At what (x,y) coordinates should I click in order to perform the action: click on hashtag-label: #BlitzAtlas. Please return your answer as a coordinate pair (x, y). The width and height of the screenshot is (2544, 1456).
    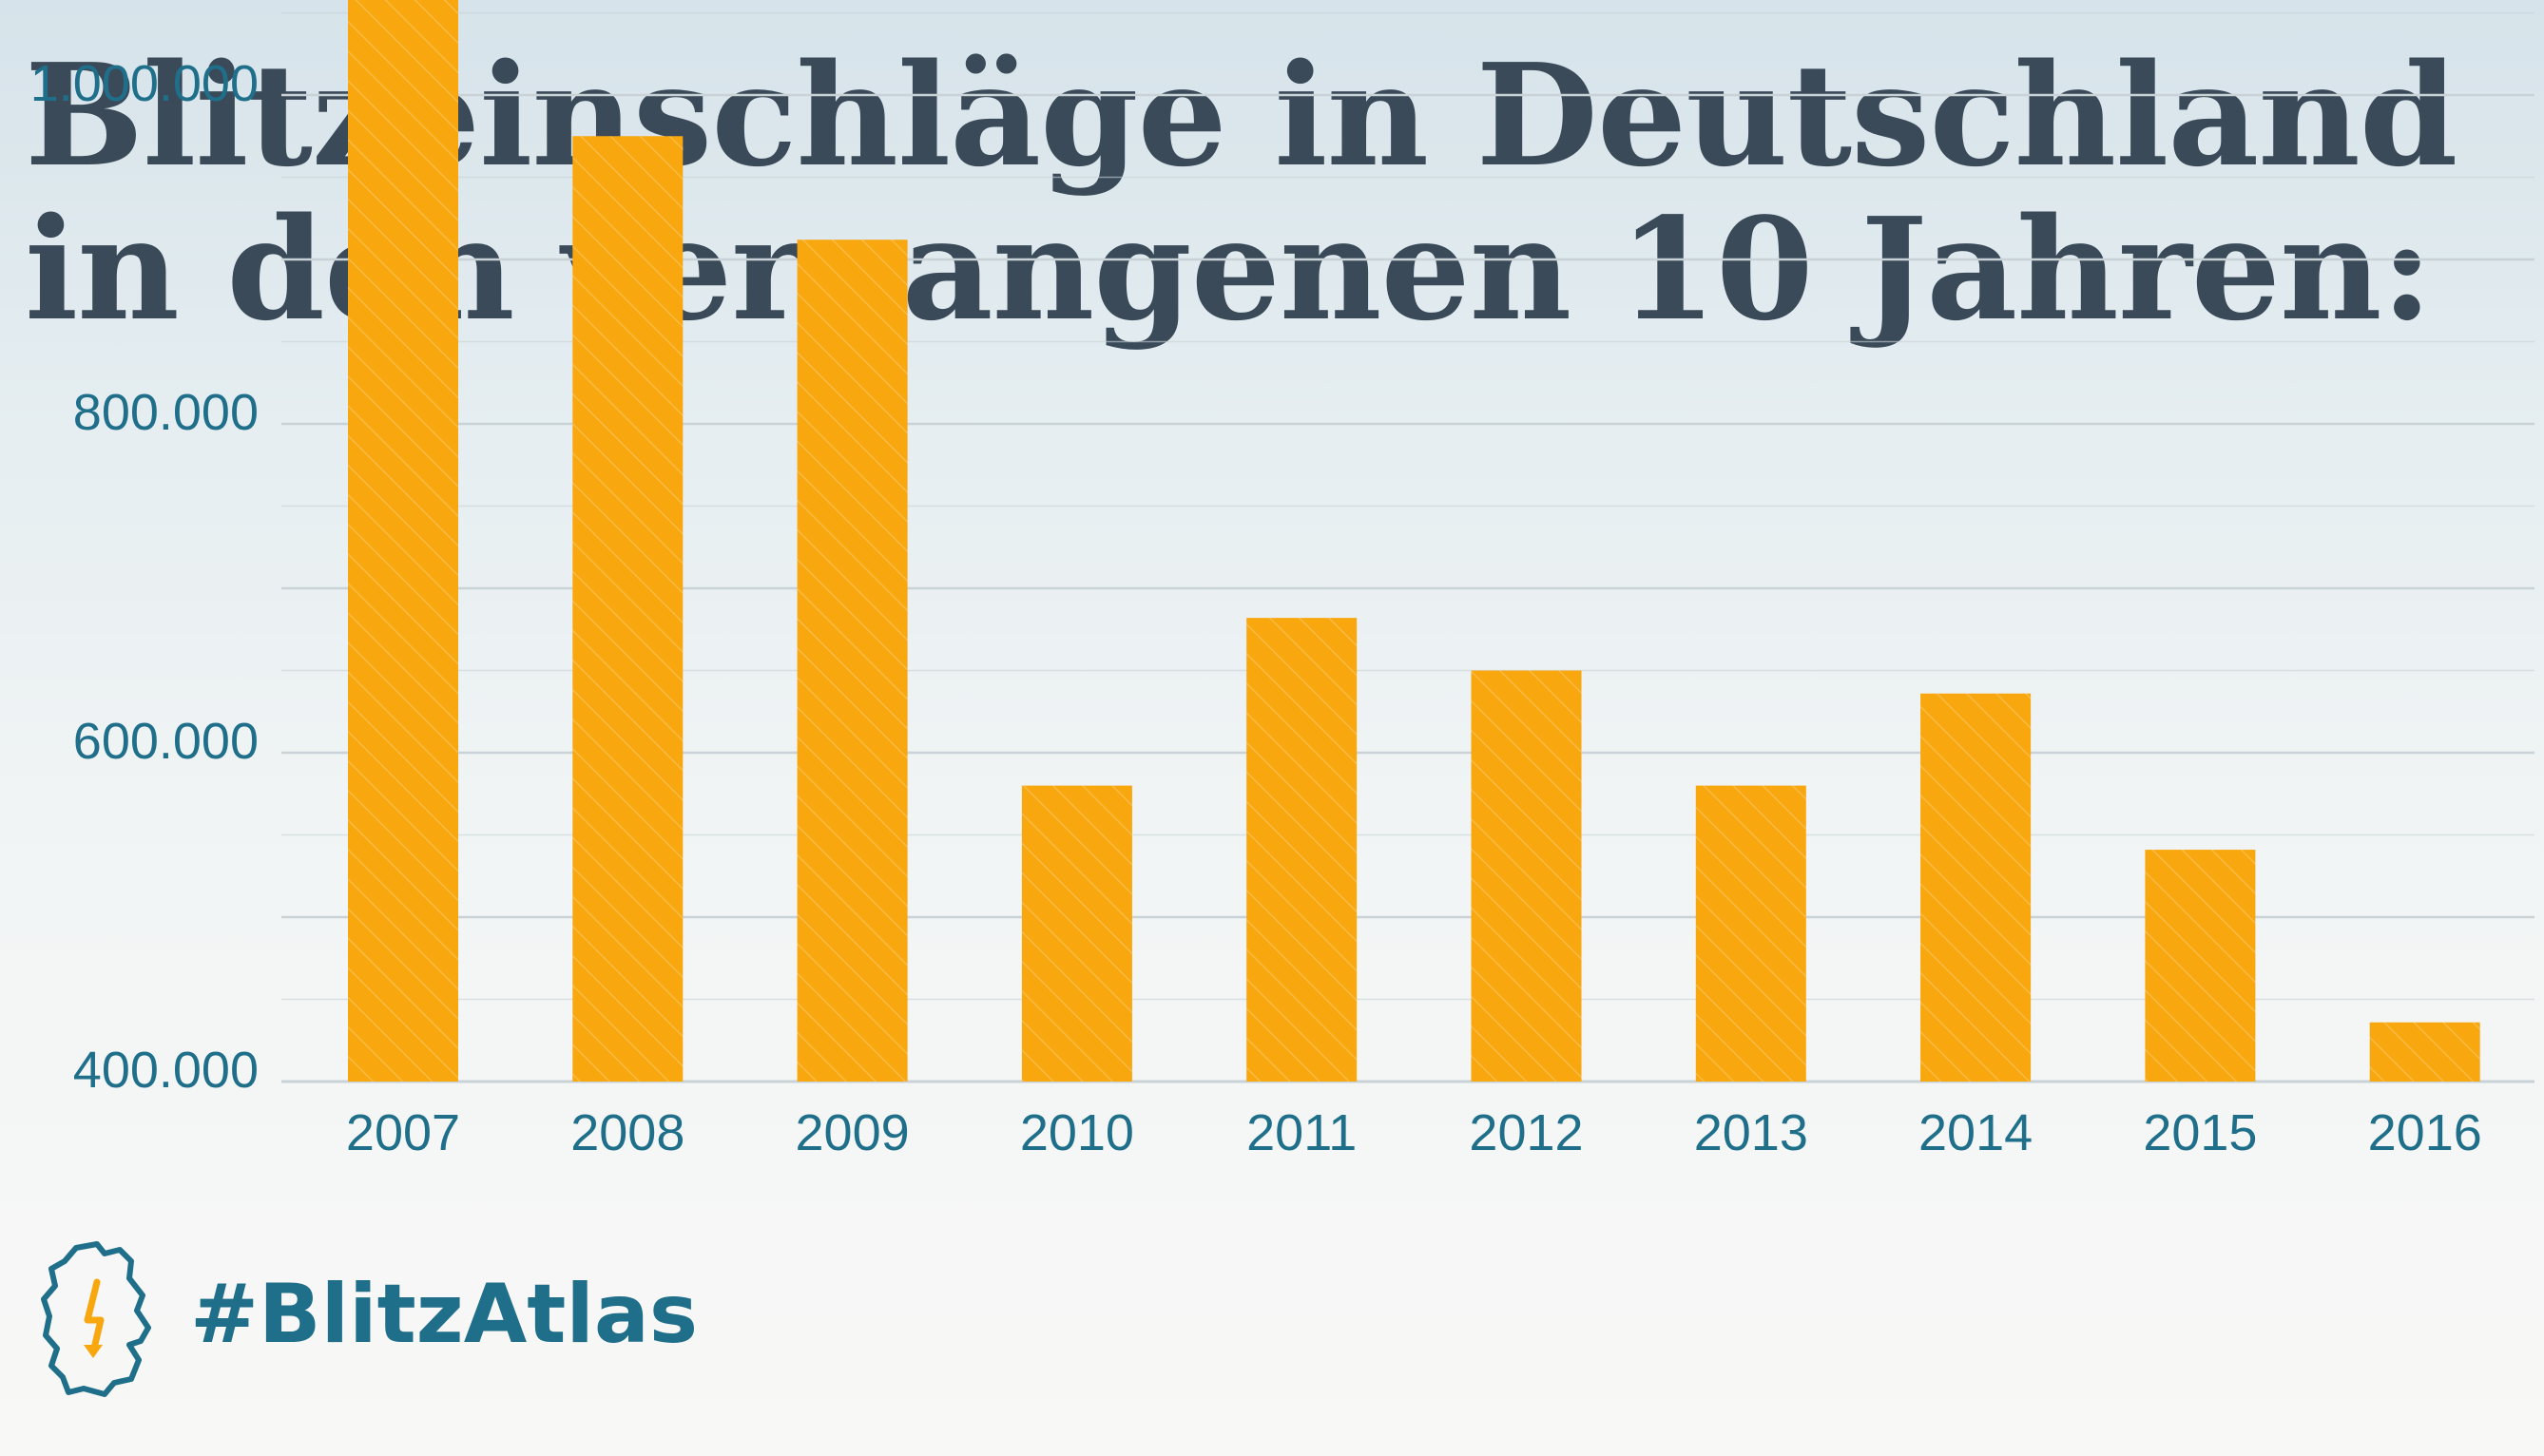
    Looking at the image, I should click on (444, 1315).